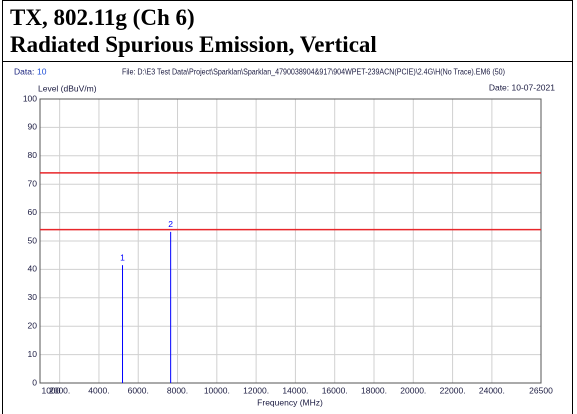 This screenshot has height=414, width=577. What do you see at coordinates (33, 183) in the screenshot?
I see `y-tick-label: 70` at bounding box center [33, 183].